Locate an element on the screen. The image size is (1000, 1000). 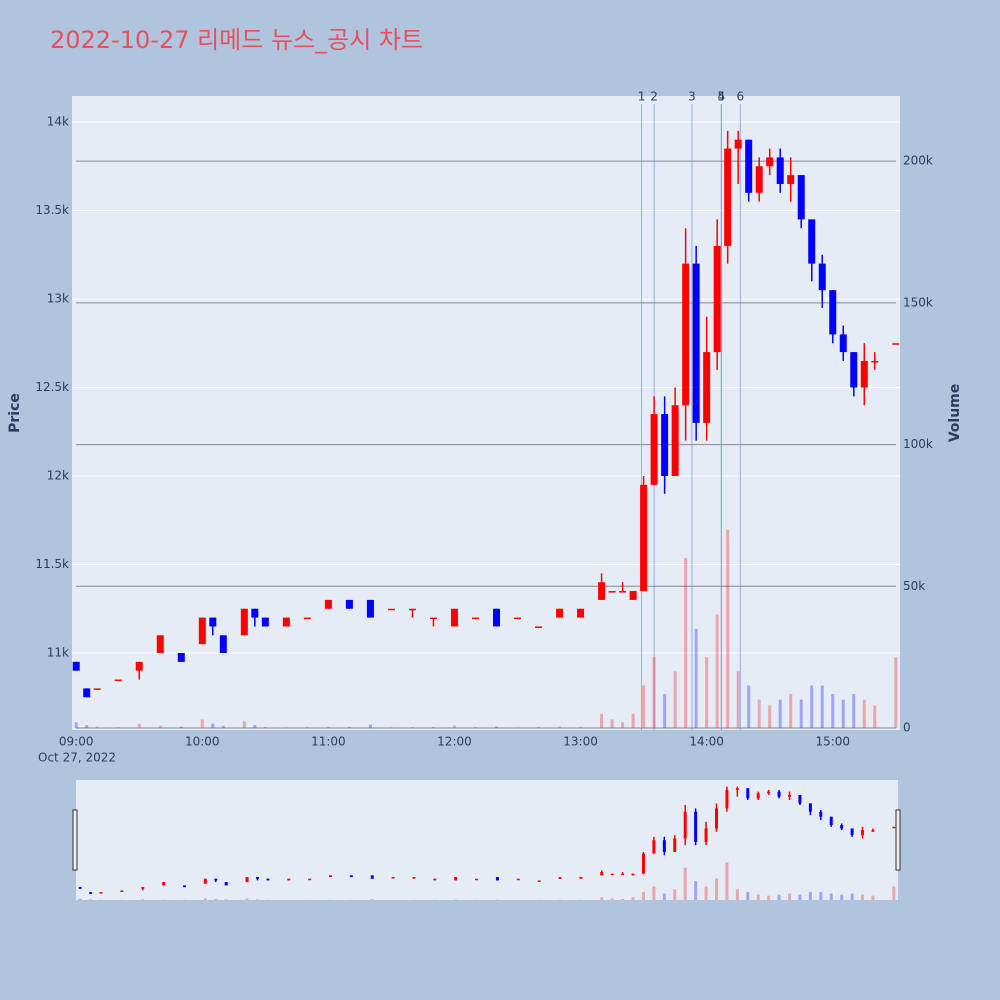
y-tick-label: 14k is located at coordinates (58, 122).